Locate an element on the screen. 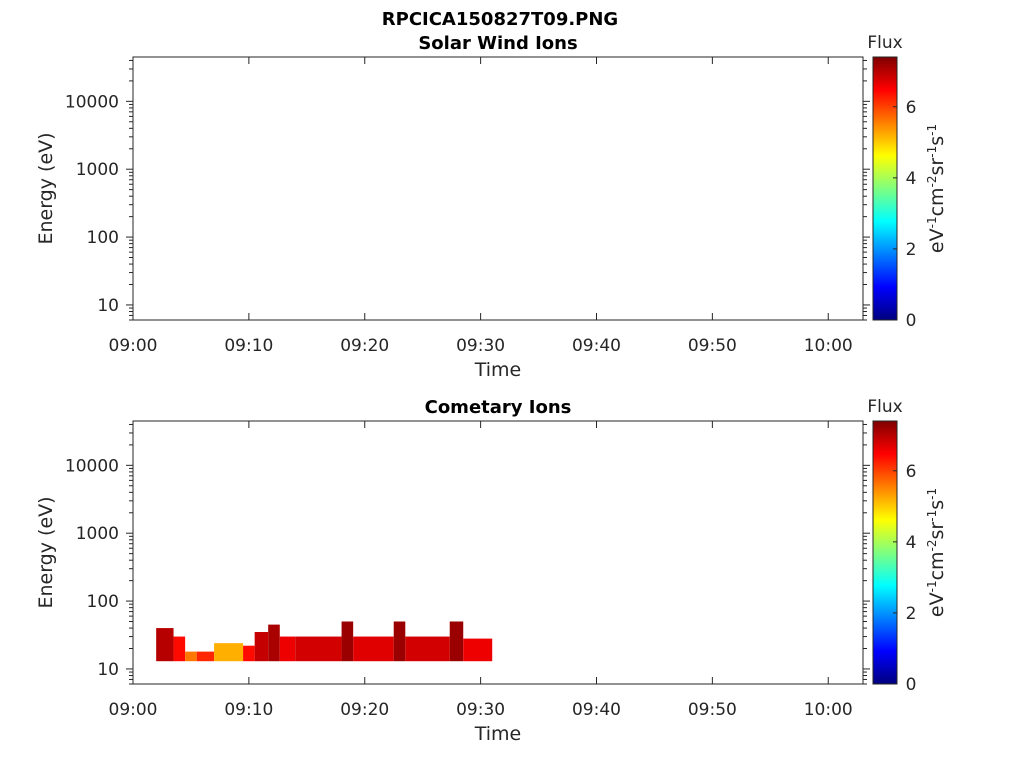 Image resolution: width=1024 pixels, height=768 pixels. spectrogram-bins is located at coordinates (324, 641).